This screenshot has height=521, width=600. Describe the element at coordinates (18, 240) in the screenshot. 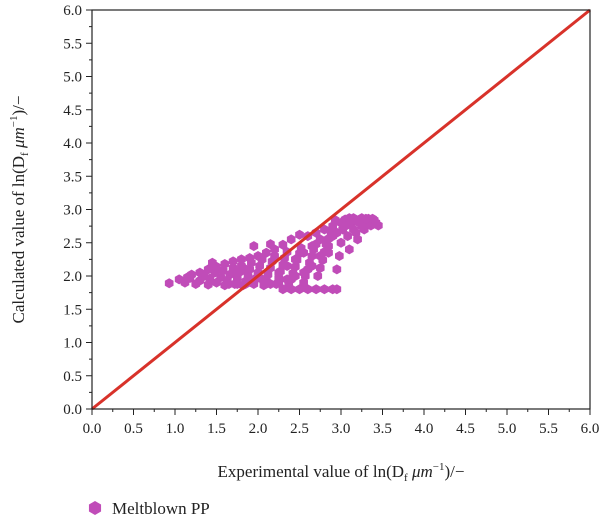

I see `y-axis-title-main: Calculated value of ln(D` at that location.